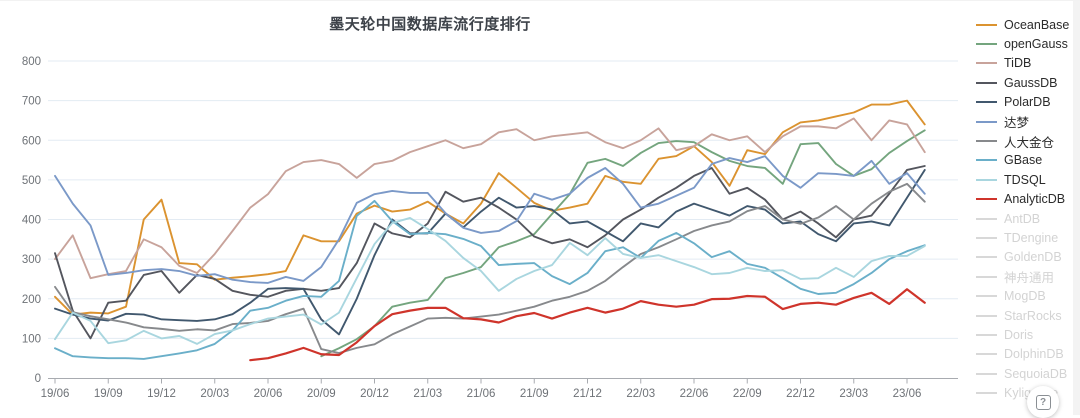 Image resolution: width=1080 pixels, height=418 pixels. Describe the element at coordinates (1026, 392) in the screenshot. I see `legend-item-Kyligence: Kyligence` at that location.